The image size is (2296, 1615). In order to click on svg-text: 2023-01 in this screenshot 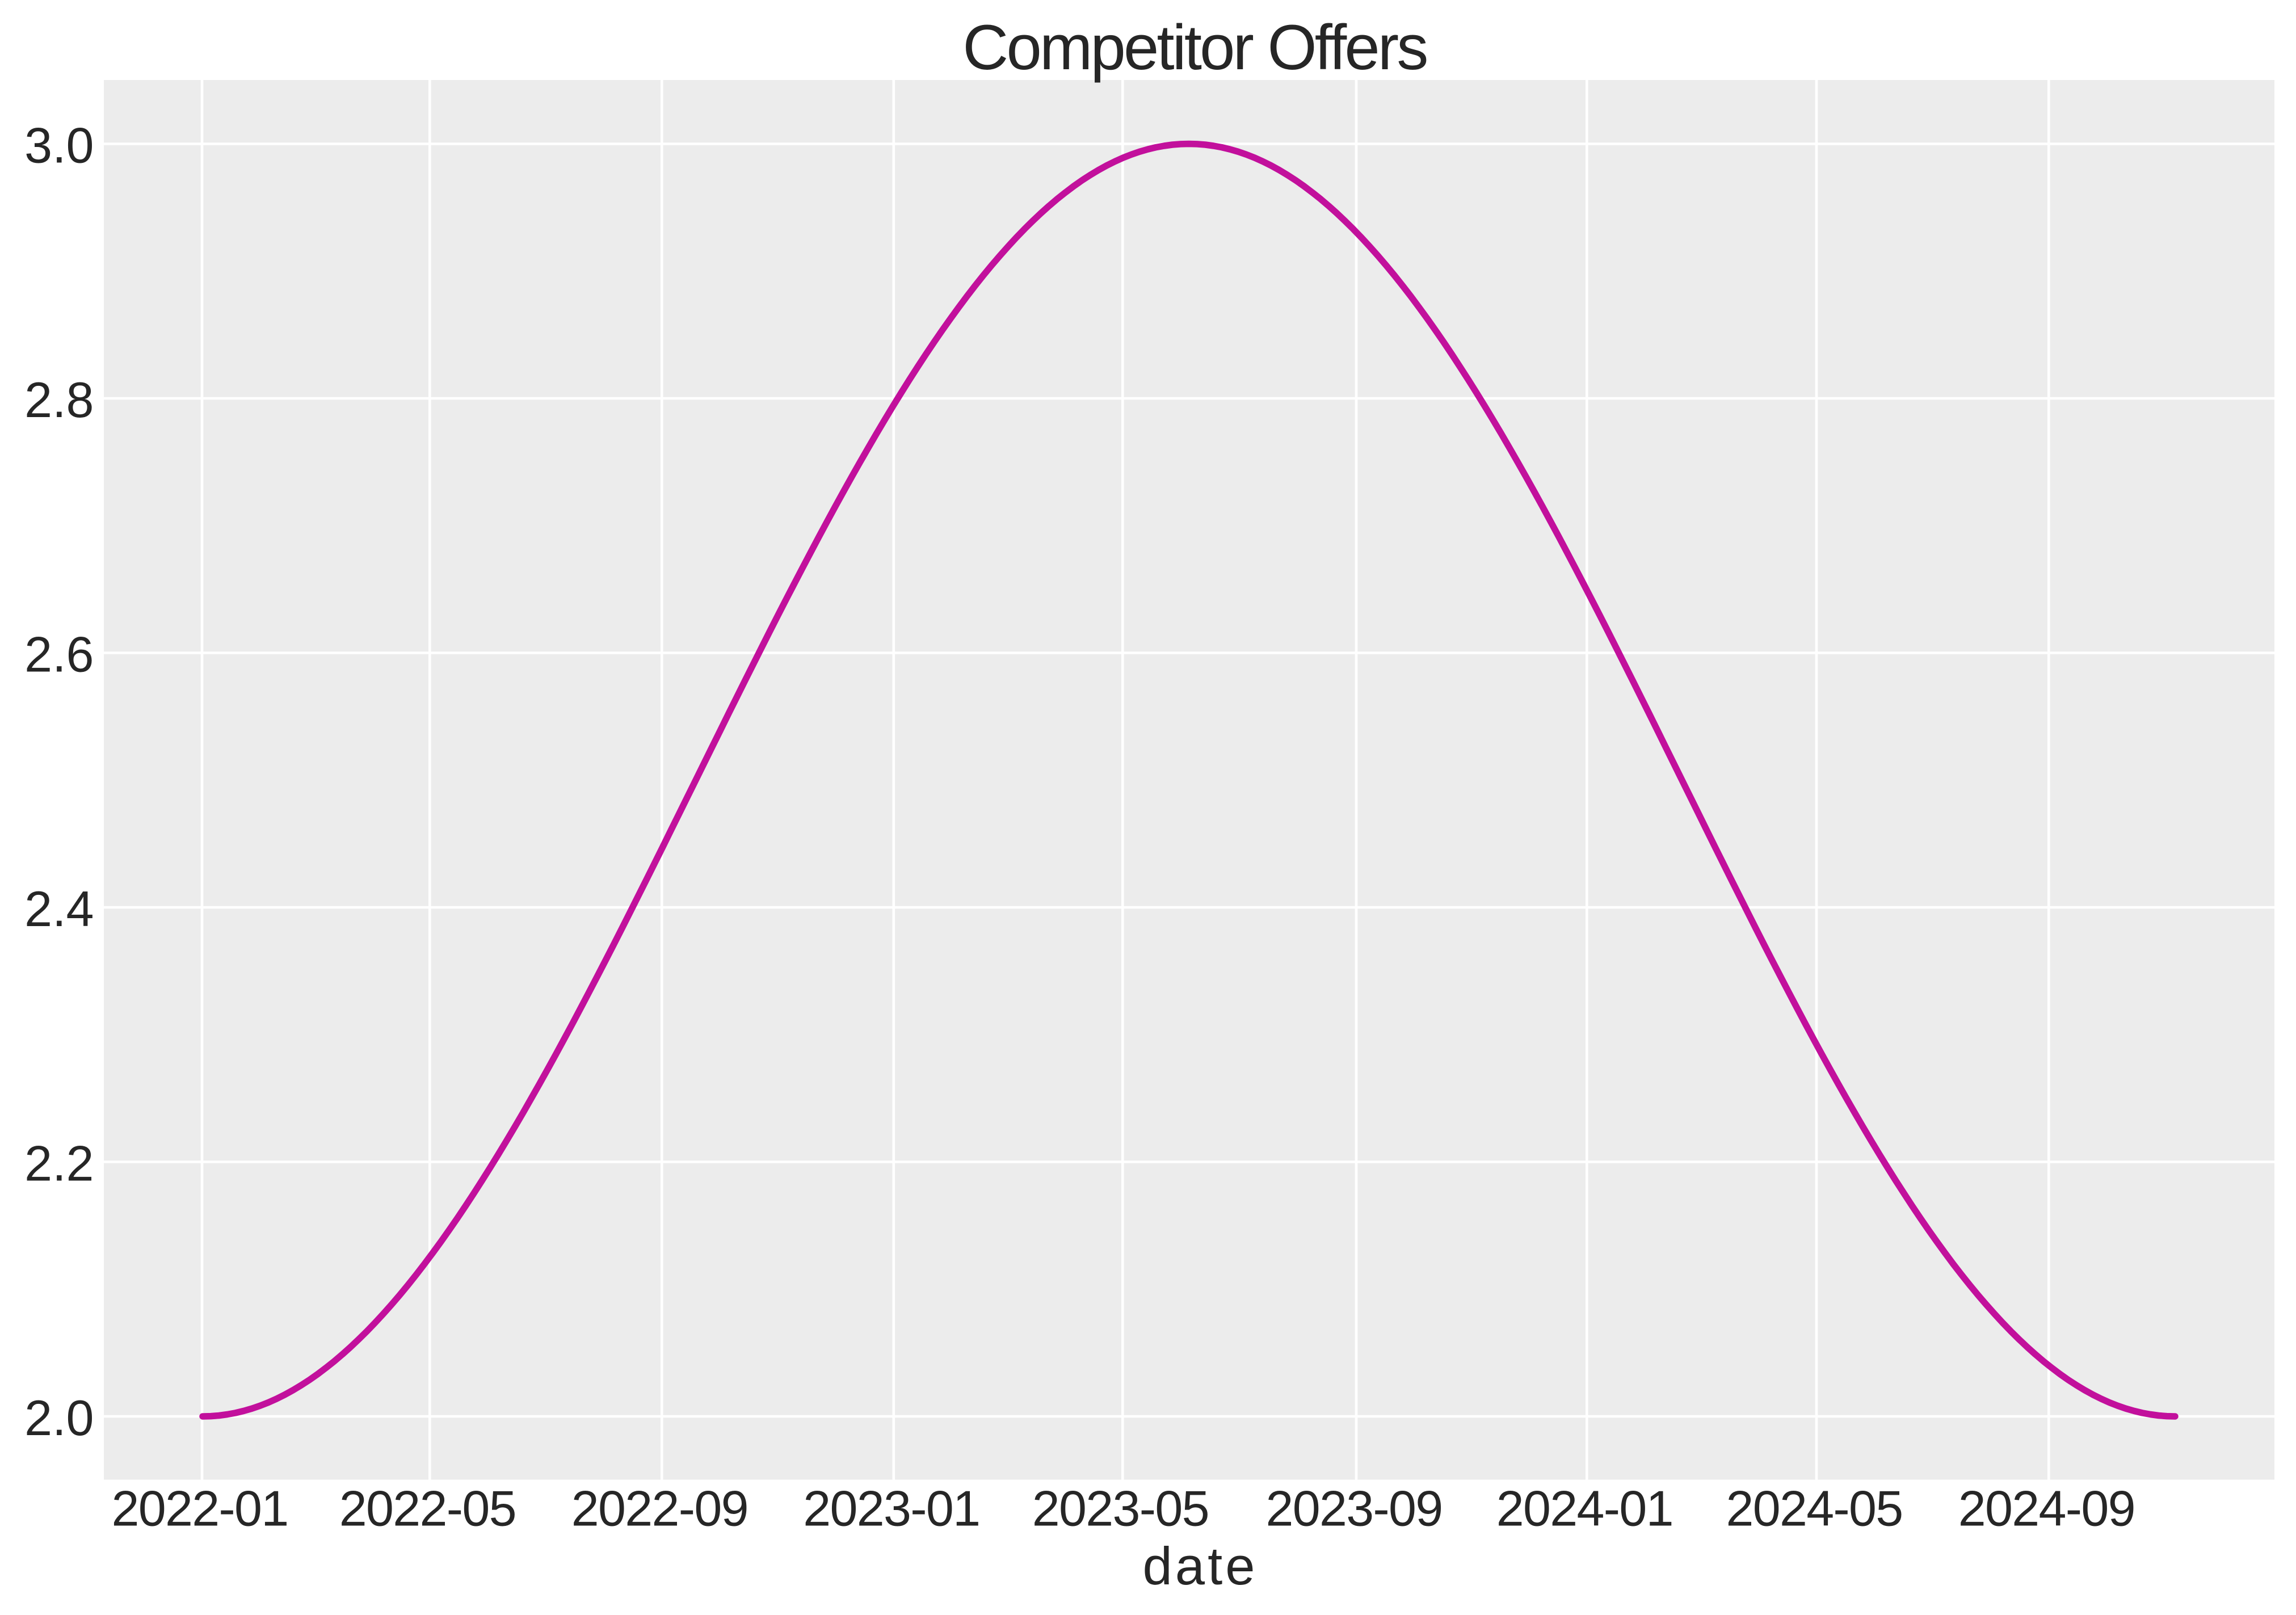, I will do `click(891, 1509)`.